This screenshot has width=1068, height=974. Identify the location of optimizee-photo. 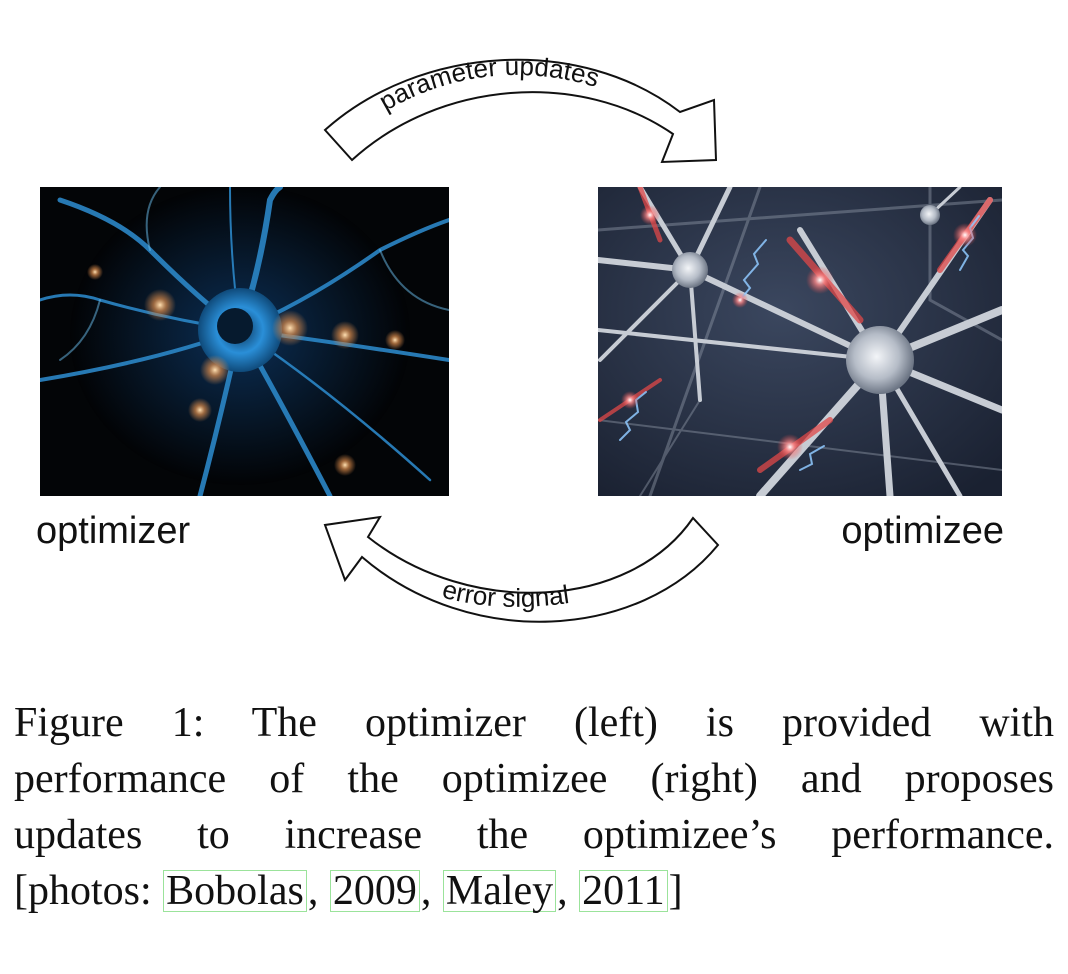
(800, 341).